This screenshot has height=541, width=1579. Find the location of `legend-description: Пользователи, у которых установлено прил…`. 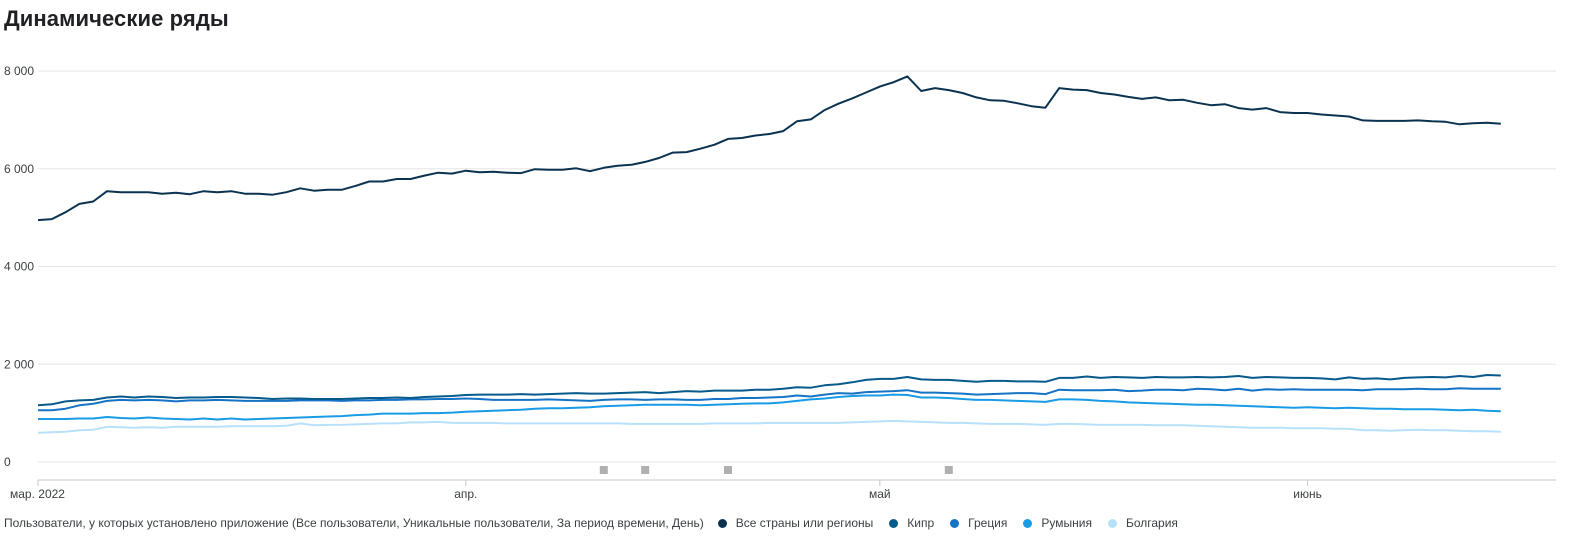

legend-description: Пользователи, у которых установлено прил… is located at coordinates (354, 523).